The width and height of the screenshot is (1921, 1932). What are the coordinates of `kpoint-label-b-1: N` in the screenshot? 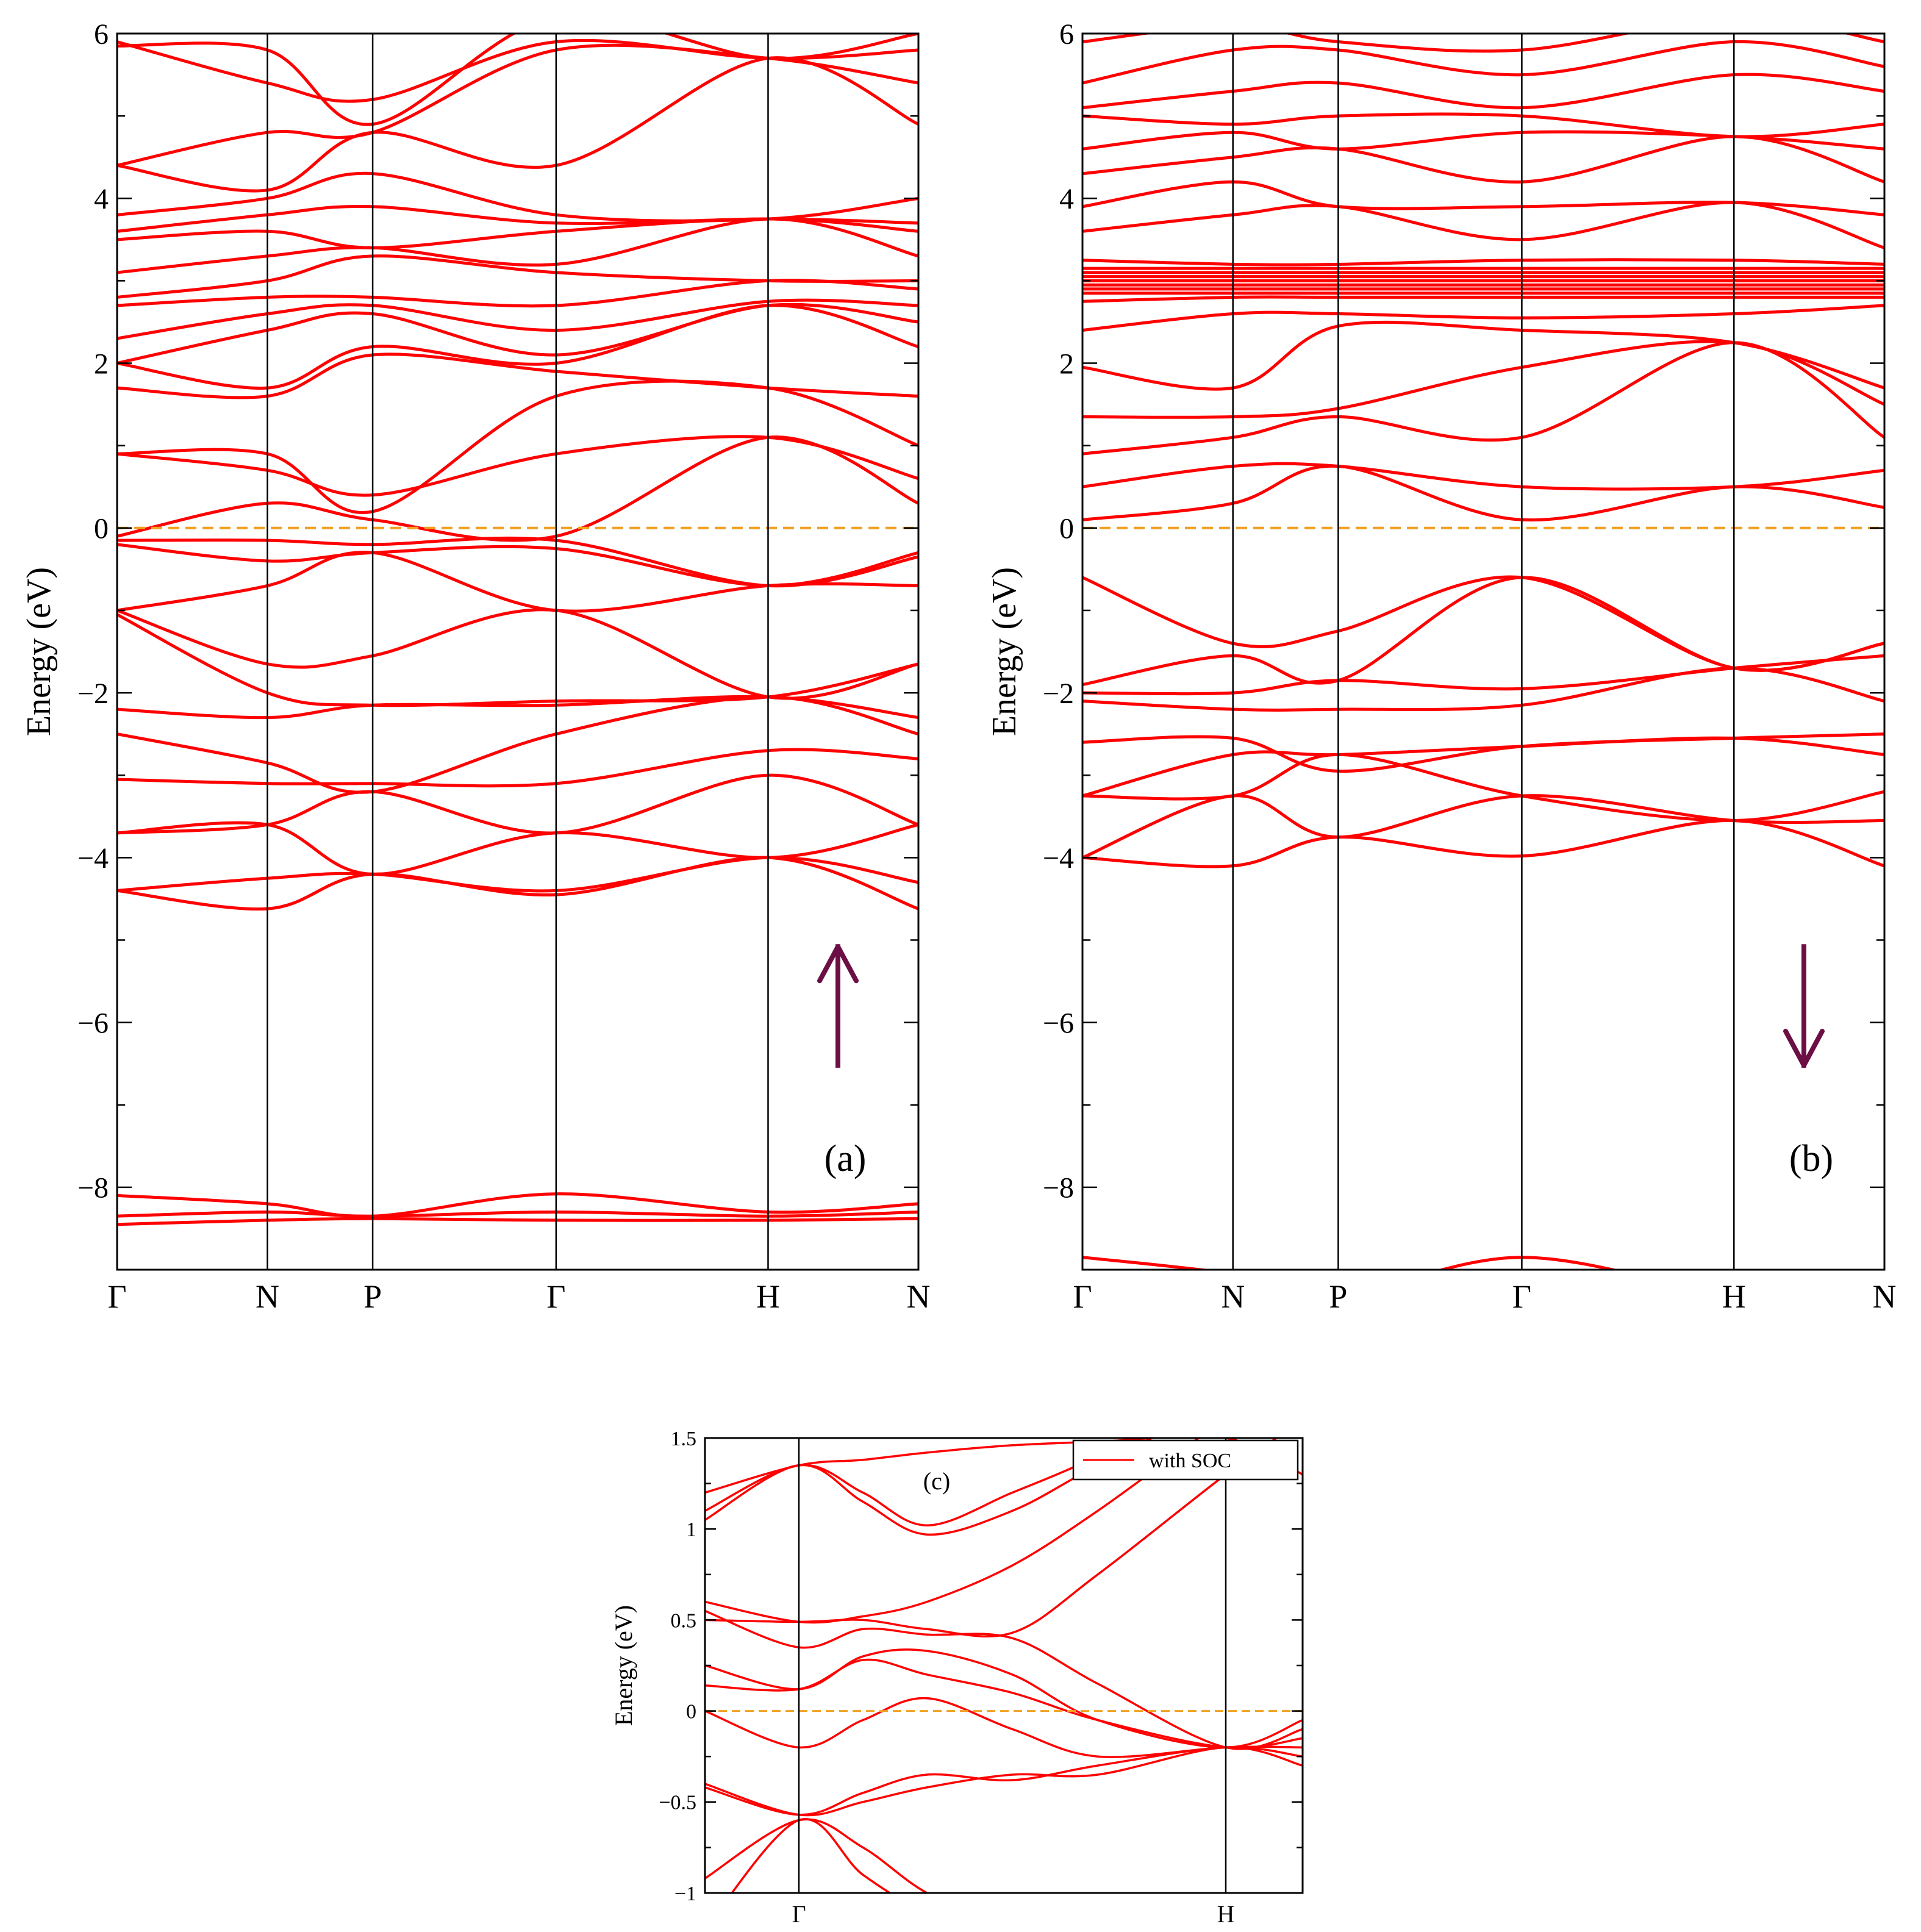 It's located at (1233, 1296).